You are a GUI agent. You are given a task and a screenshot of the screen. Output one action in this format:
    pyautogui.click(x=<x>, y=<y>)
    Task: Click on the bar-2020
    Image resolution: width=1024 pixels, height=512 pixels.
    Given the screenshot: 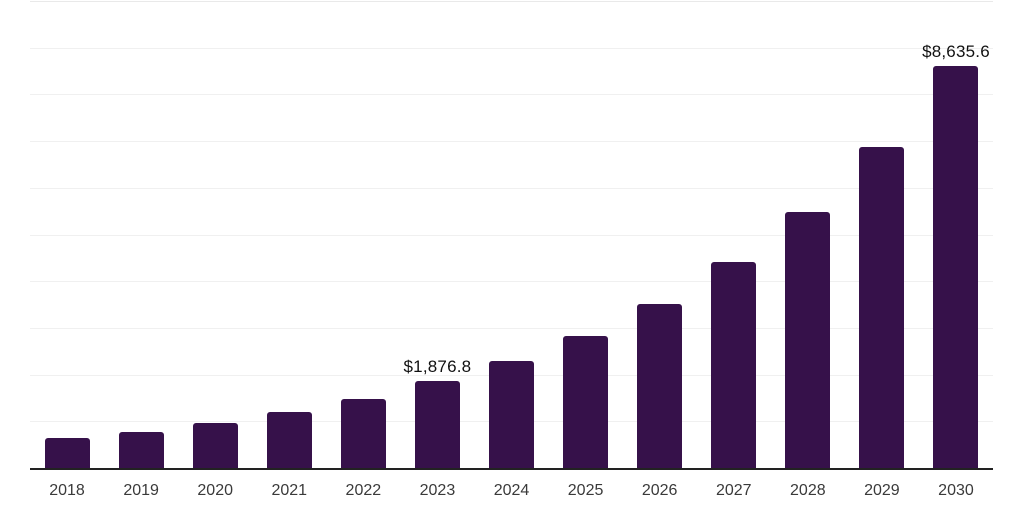 What is the action you would take?
    pyautogui.click(x=215, y=445)
    